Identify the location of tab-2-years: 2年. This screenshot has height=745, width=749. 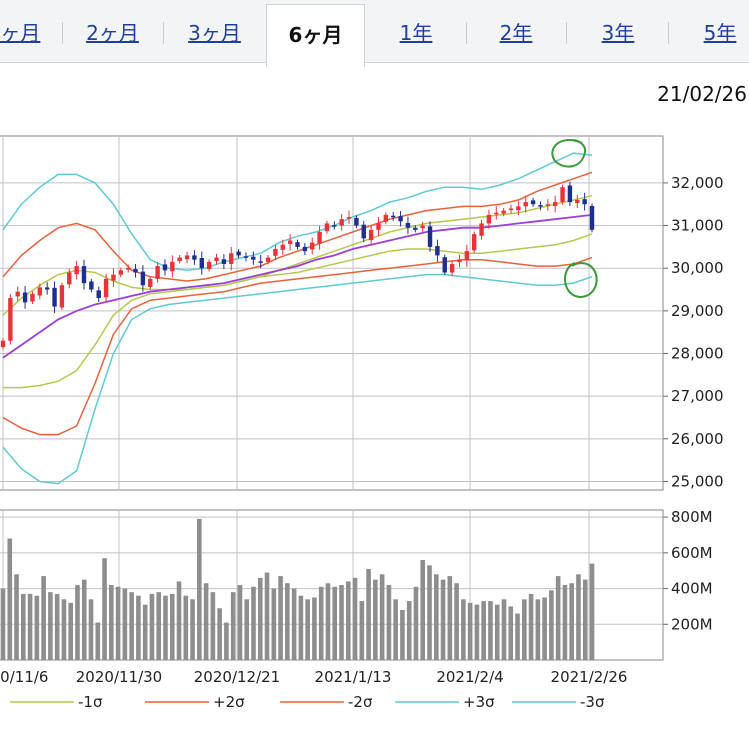
(516, 33).